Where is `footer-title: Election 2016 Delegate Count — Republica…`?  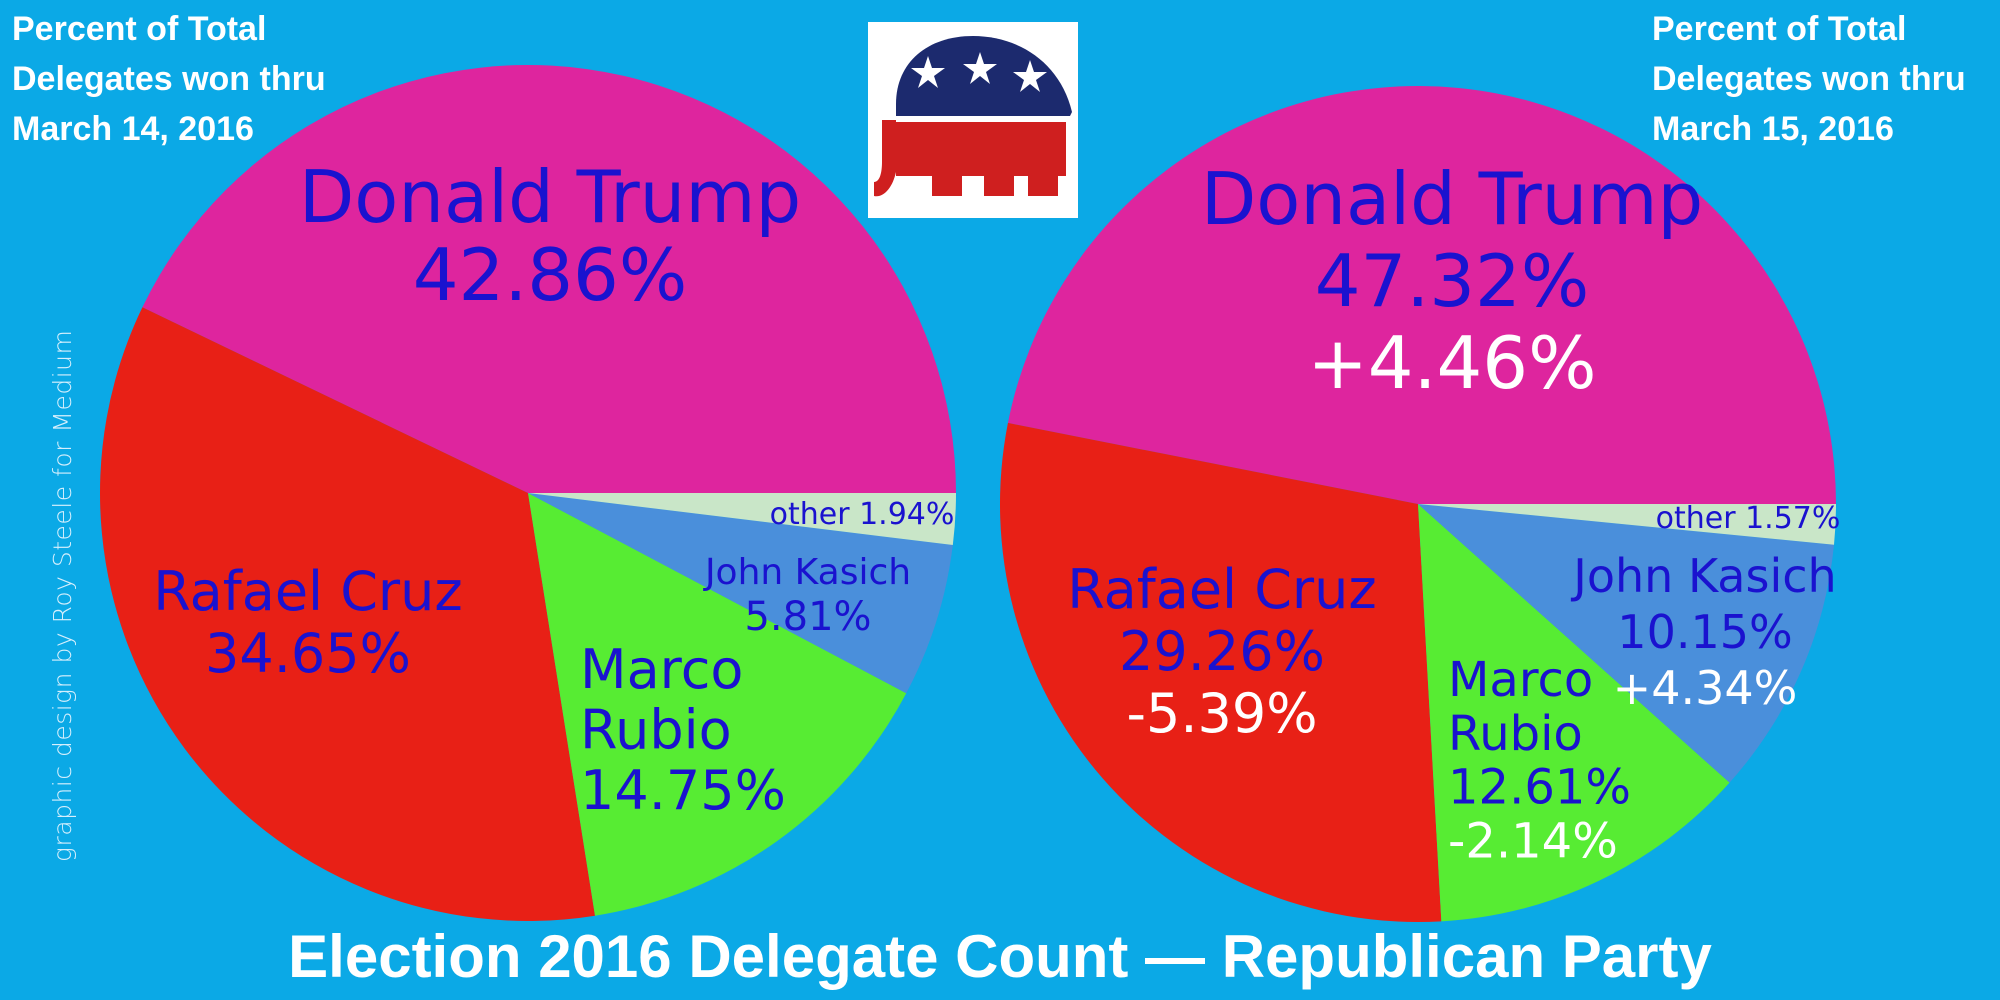
footer-title: Election 2016 Delegate Count — Republica… is located at coordinates (1000, 956).